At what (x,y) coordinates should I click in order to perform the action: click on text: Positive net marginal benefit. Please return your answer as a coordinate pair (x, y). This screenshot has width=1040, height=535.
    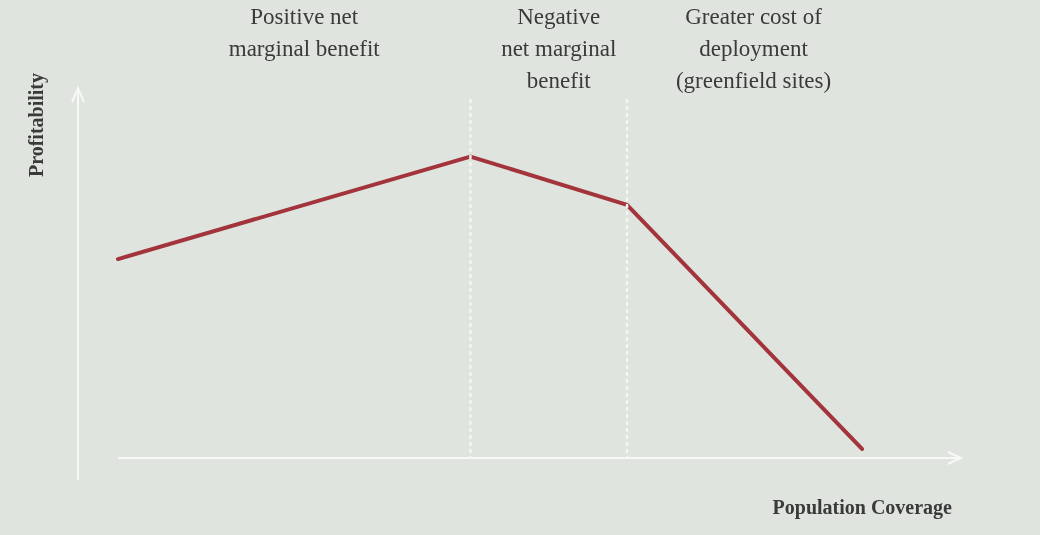
    Looking at the image, I should click on (304, 32).